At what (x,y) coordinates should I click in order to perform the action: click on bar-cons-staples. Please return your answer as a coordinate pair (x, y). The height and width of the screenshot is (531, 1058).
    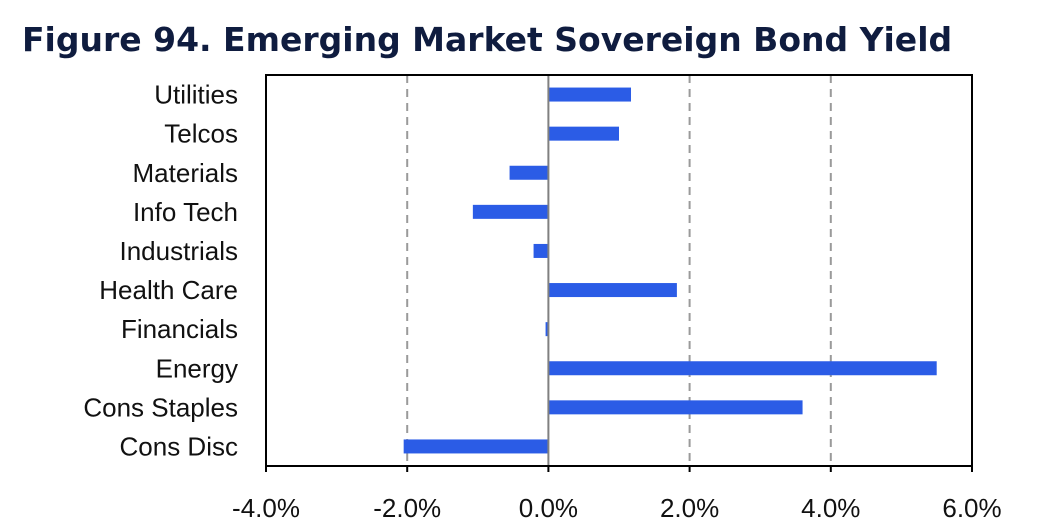
    Looking at the image, I should click on (675, 407).